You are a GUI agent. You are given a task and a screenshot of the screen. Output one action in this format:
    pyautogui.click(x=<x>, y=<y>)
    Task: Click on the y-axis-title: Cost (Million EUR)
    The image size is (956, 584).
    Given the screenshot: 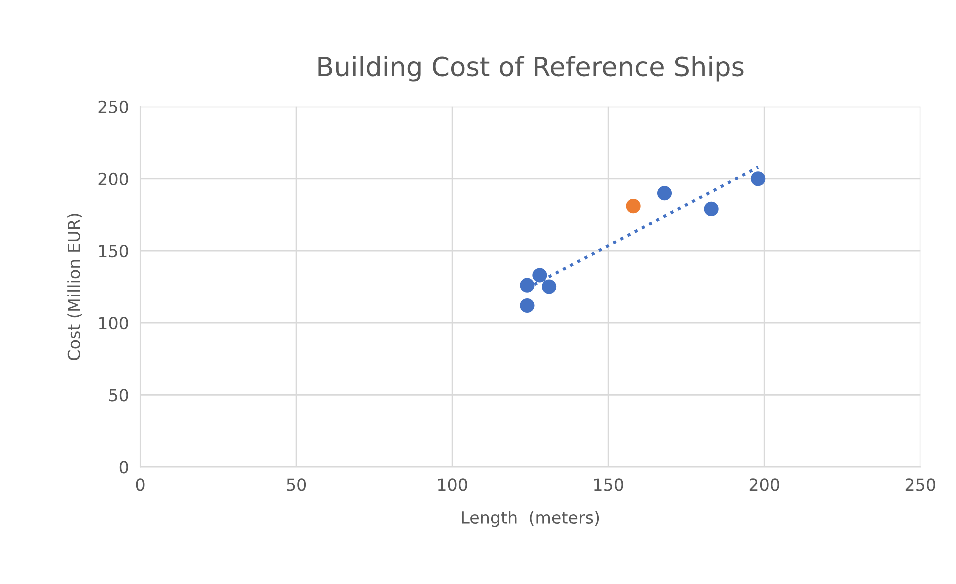 What is the action you would take?
    pyautogui.click(x=75, y=287)
    